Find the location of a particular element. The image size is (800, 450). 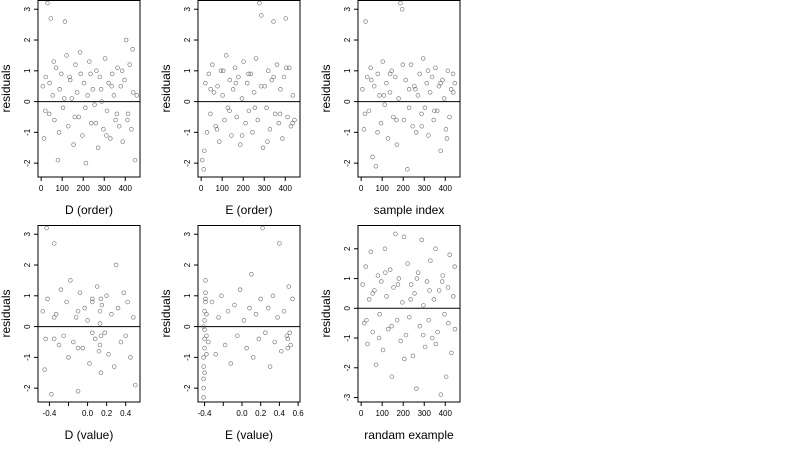

plot-frame is located at coordinates (249, 89).